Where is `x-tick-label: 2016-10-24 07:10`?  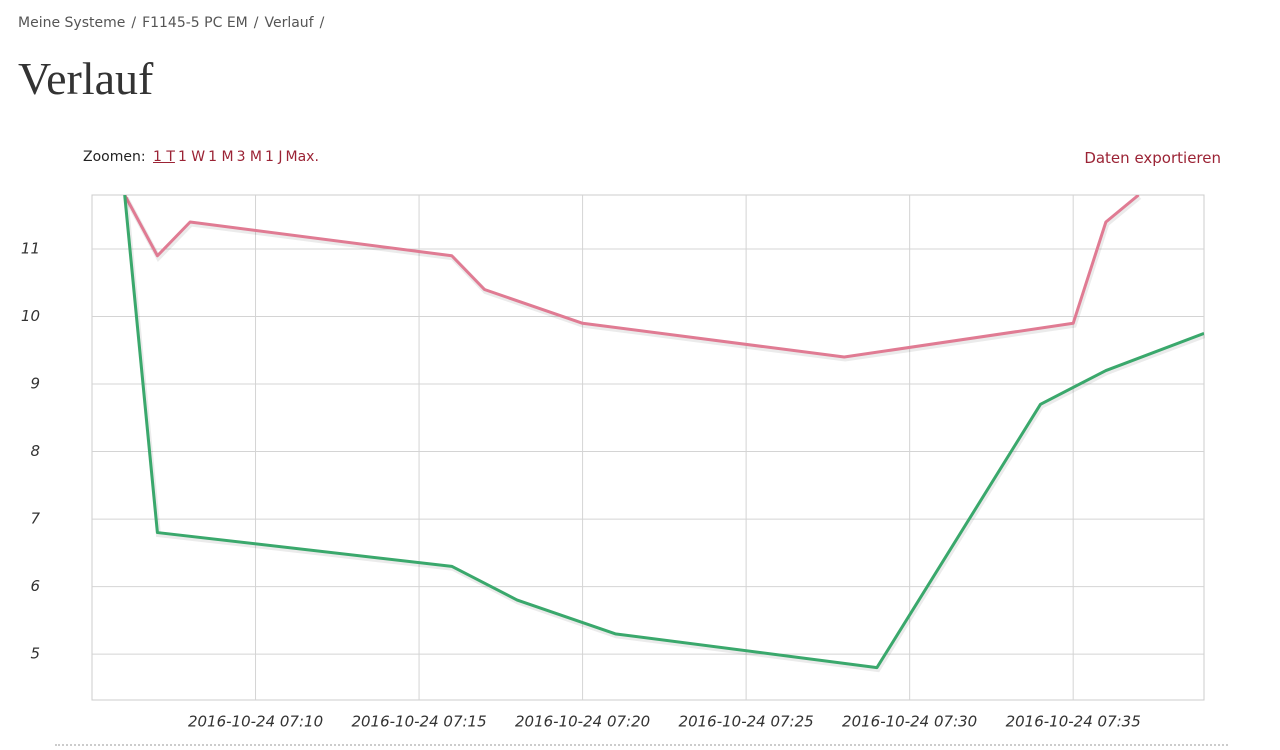
x-tick-label: 2016-10-24 07:10 is located at coordinates (255, 722).